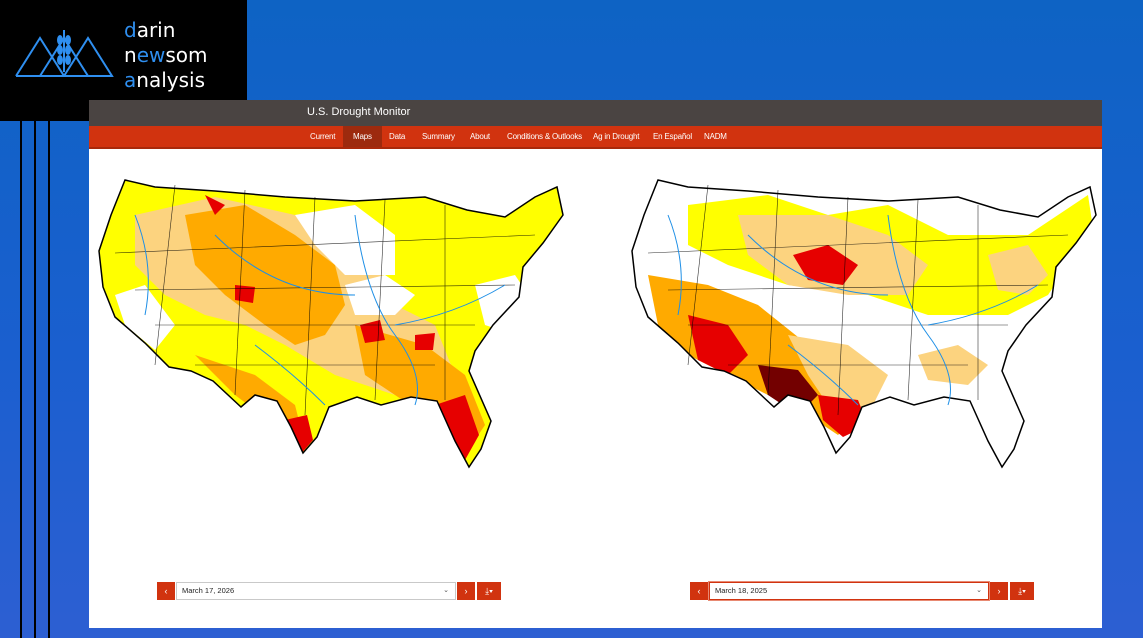 The width and height of the screenshot is (1143, 638). Describe the element at coordinates (316, 591) in the screenshot. I see `date-dropdown: March 17, 2026 ⌄` at that location.